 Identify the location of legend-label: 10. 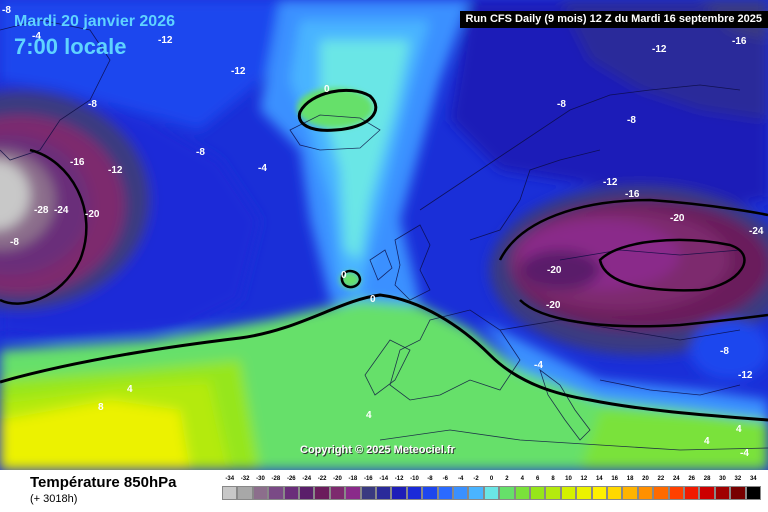
(568, 479).